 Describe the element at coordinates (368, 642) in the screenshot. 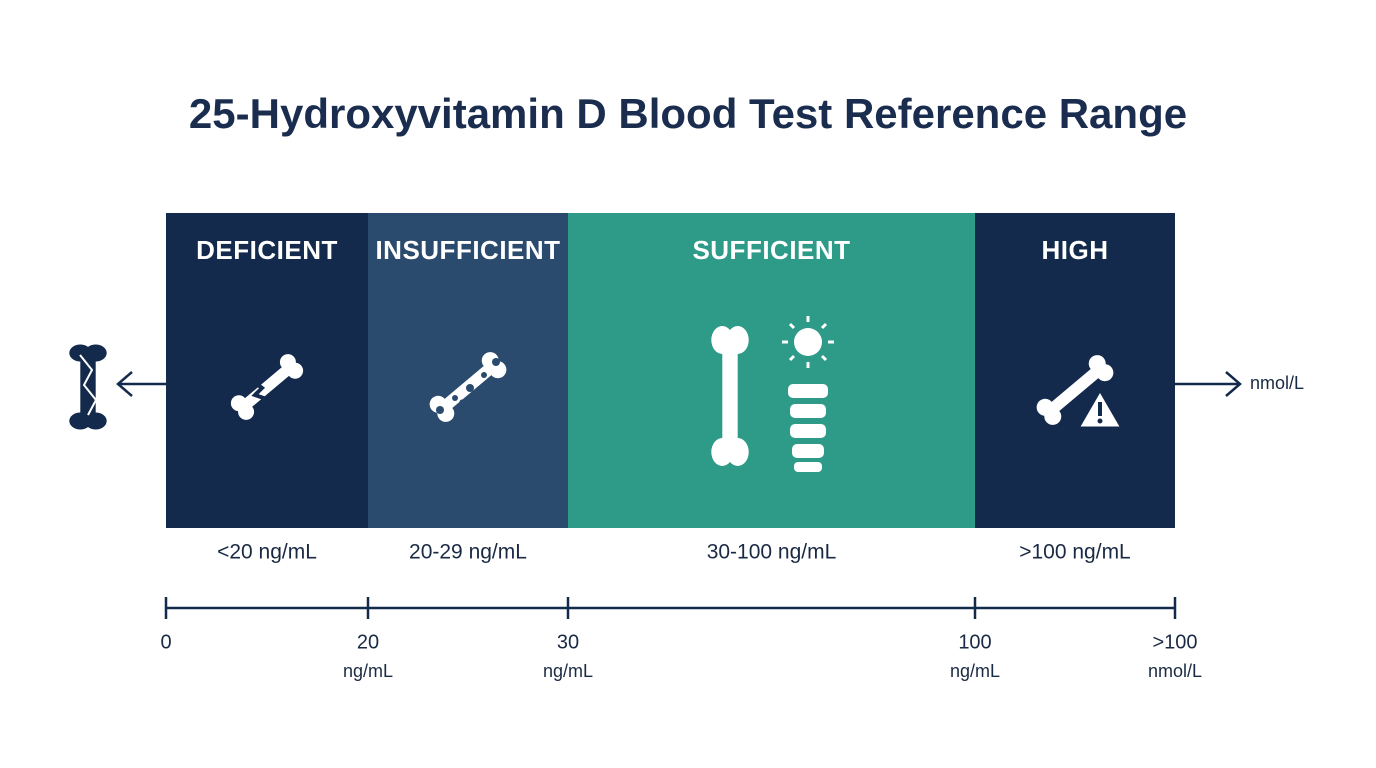

I see `tick-label: 20` at that location.